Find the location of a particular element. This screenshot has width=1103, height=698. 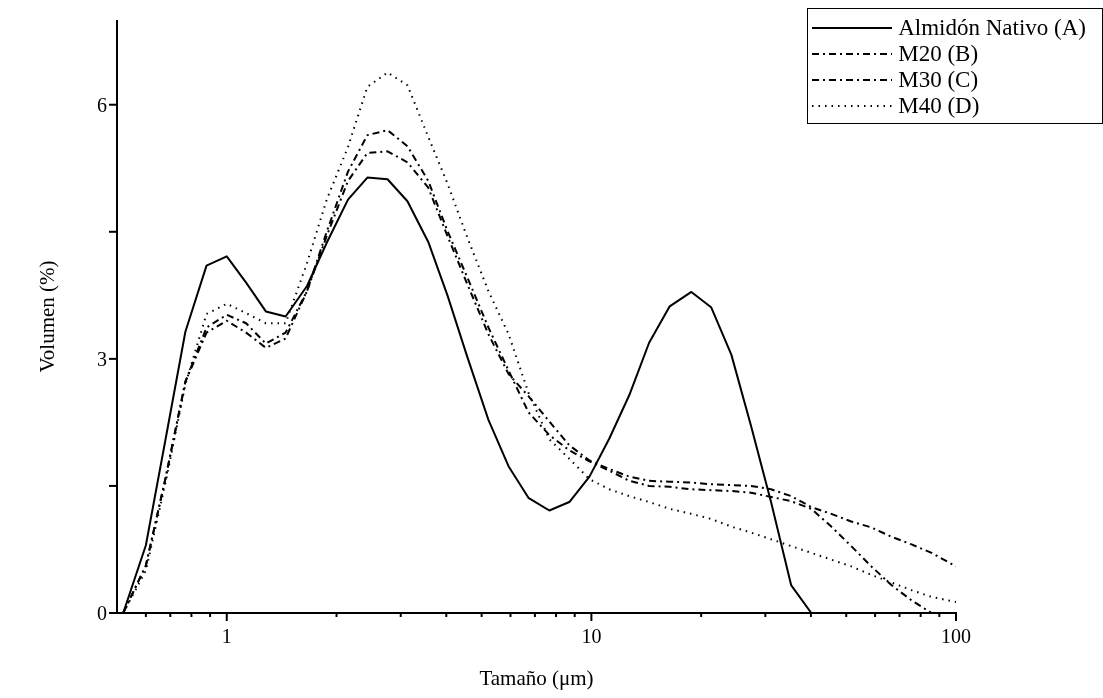

y-tick-label: 6 is located at coordinates (102, 104).